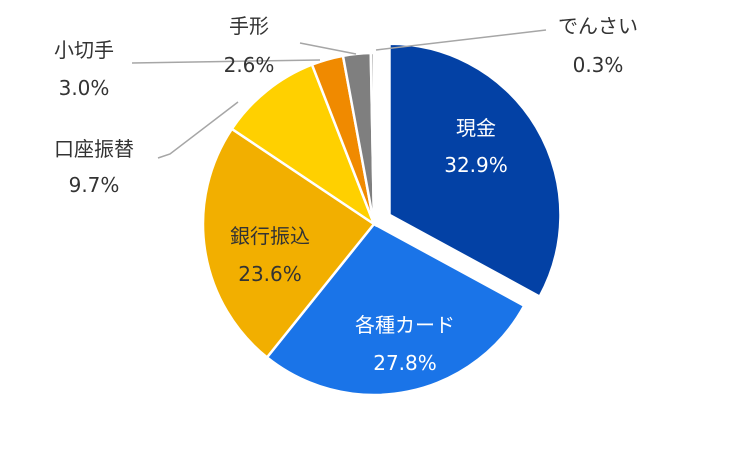 The width and height of the screenshot is (753, 451). Describe the element at coordinates (84, 50) in the screenshot. I see `slice-label-kogitte-name: 小切手` at that location.